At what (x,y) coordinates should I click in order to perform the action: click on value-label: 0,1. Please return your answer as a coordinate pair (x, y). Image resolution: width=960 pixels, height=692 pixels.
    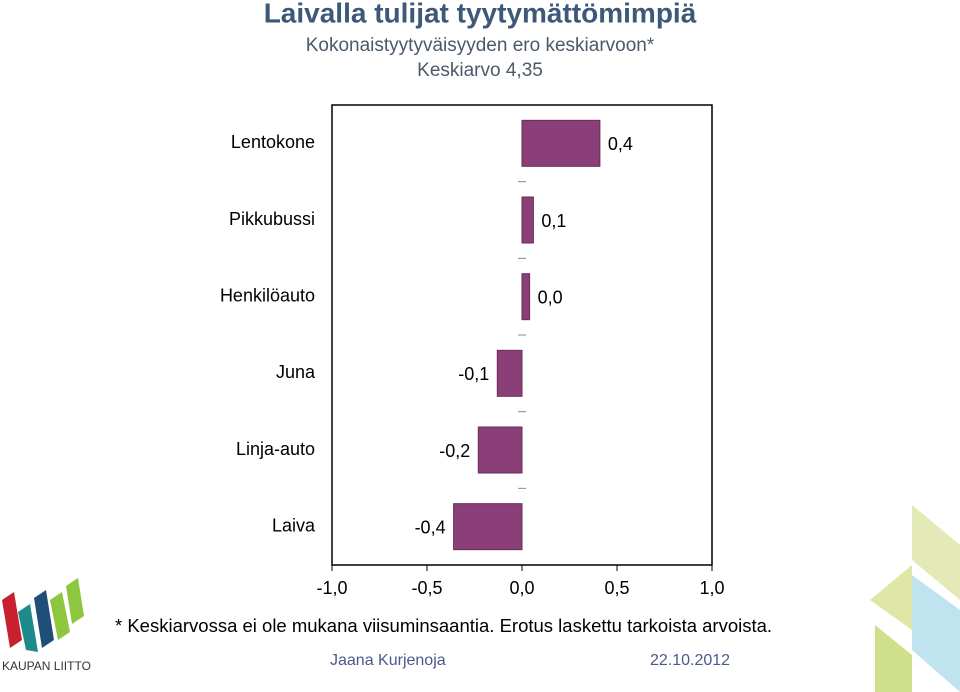
    Looking at the image, I should click on (553, 221).